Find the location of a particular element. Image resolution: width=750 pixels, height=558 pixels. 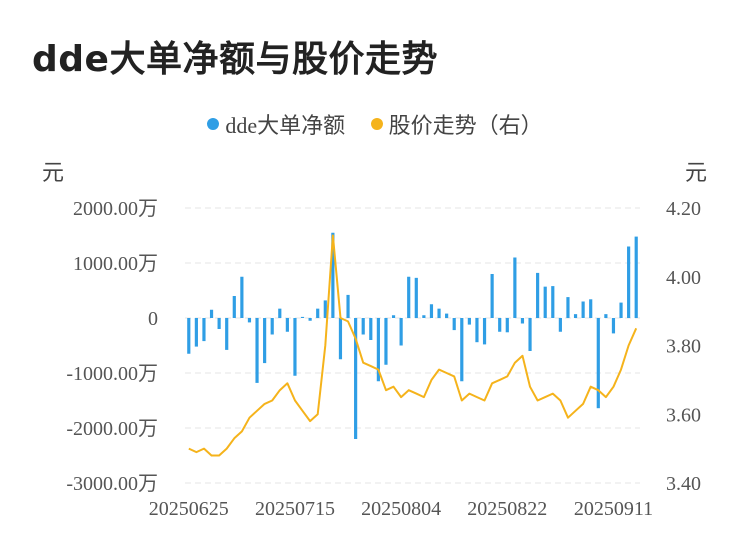

left-tick-label: -2000.00万 is located at coordinates (112, 429).